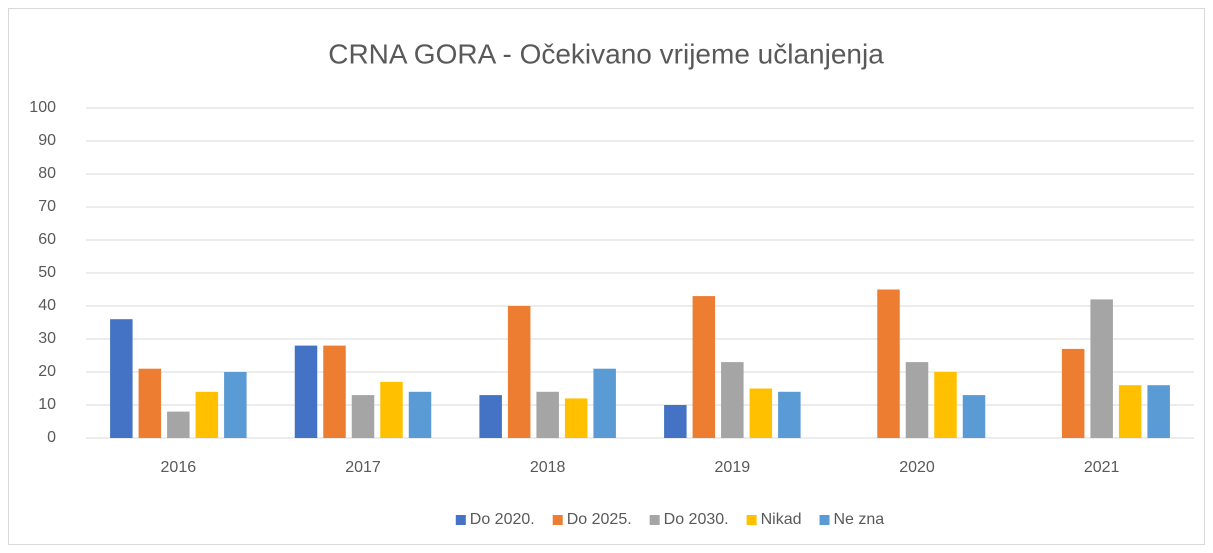 This screenshot has width=1213, height=553. I want to click on y-tick-label: 50, so click(47, 272).